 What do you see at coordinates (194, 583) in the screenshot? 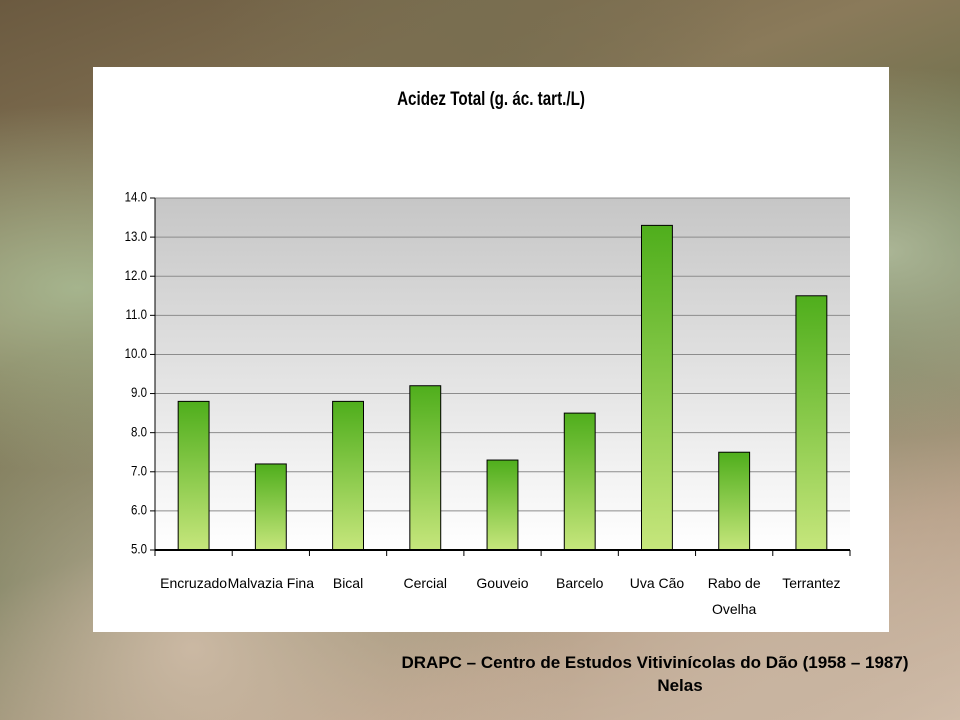
I see `x-tick-label: Encruzado` at bounding box center [194, 583].